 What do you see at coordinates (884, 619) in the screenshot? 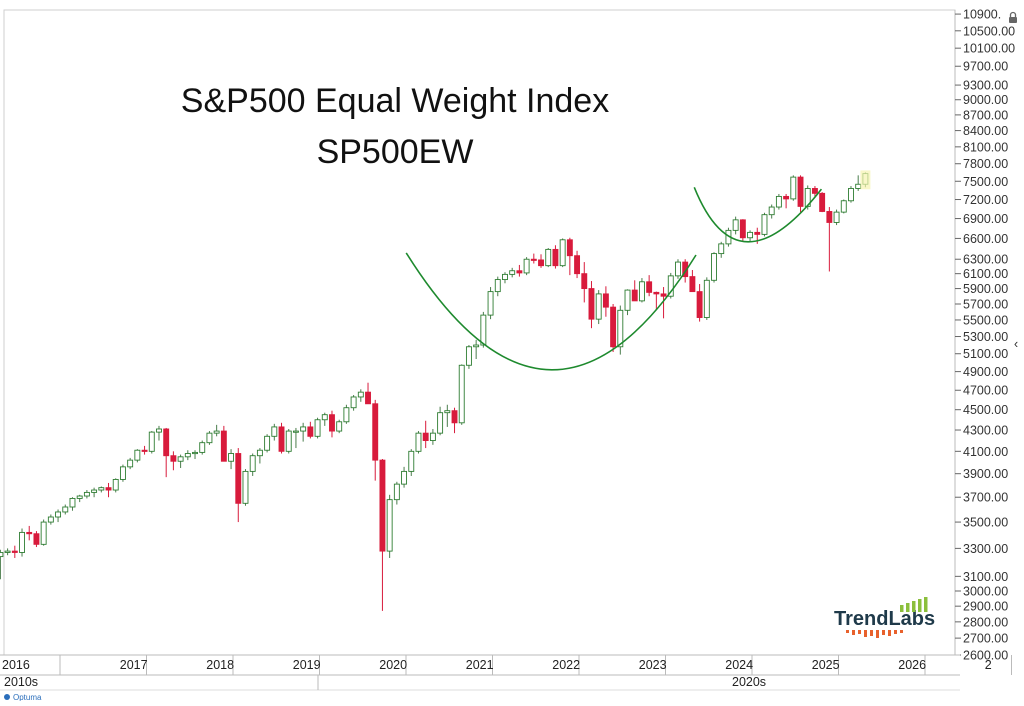
I see `logo-text: TrendLabs` at bounding box center [884, 619].